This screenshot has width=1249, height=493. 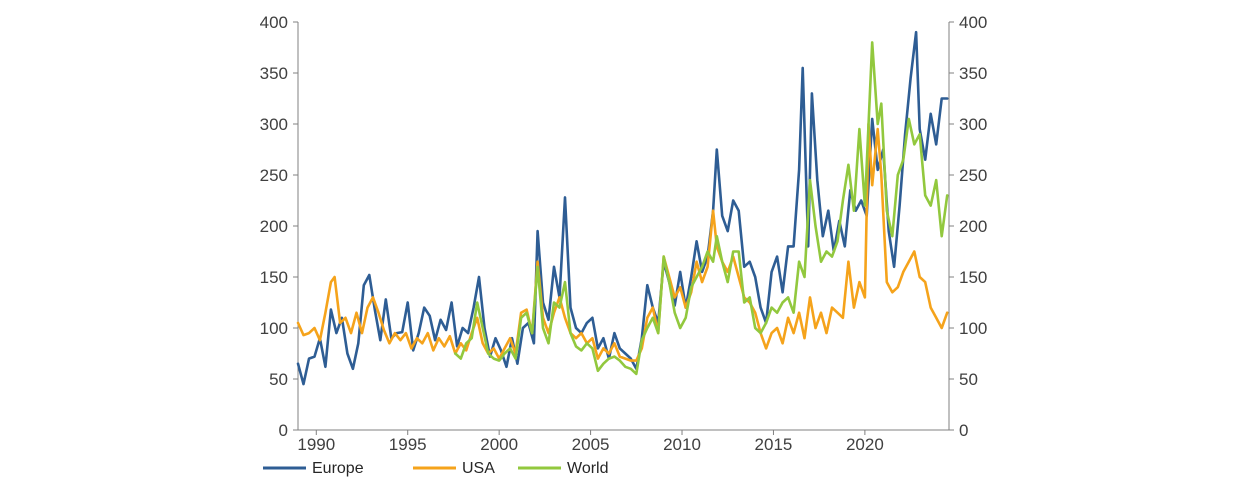 I want to click on x-tick-label: 1990, so click(x=316, y=444).